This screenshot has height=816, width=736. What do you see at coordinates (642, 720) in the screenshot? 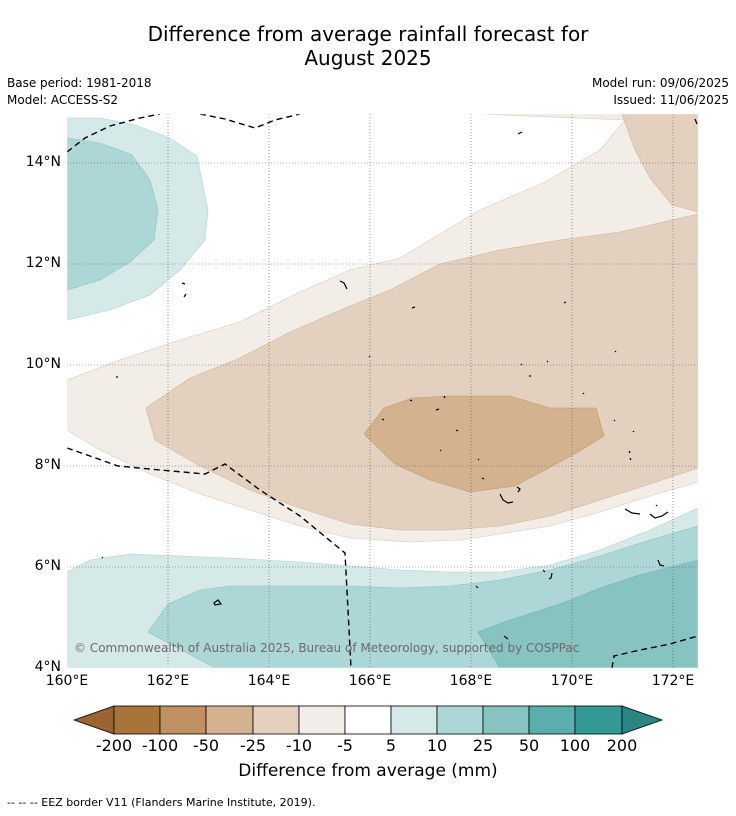
I see `colorbar-over-arrow` at bounding box center [642, 720].